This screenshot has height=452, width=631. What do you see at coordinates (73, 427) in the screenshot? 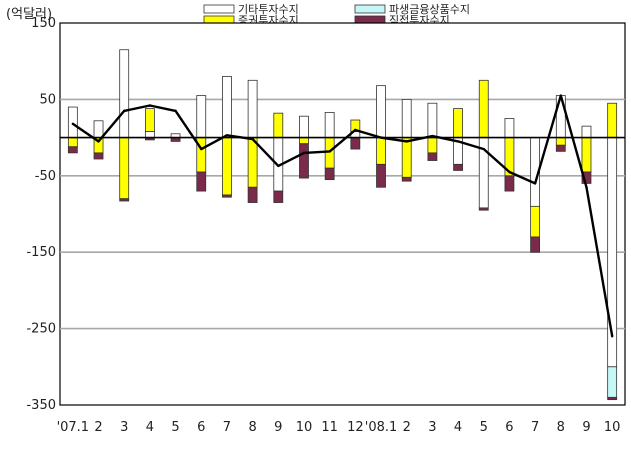
I see `x-tick-label: '07.1` at bounding box center [73, 427].